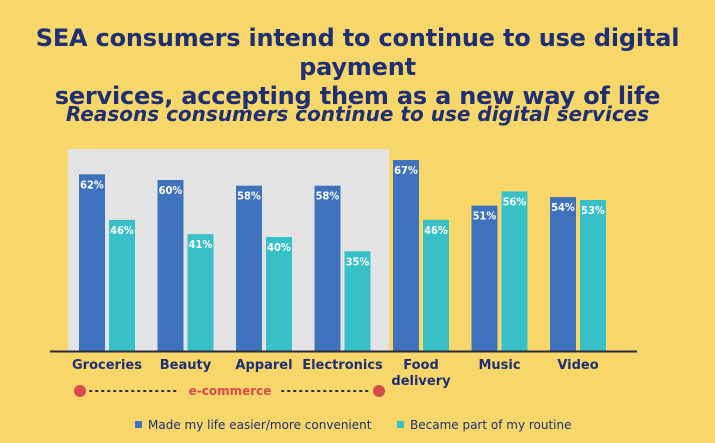 This screenshot has width=715, height=443. What do you see at coordinates (436, 230) in the screenshot?
I see `data-label-2-4: 46%` at bounding box center [436, 230].